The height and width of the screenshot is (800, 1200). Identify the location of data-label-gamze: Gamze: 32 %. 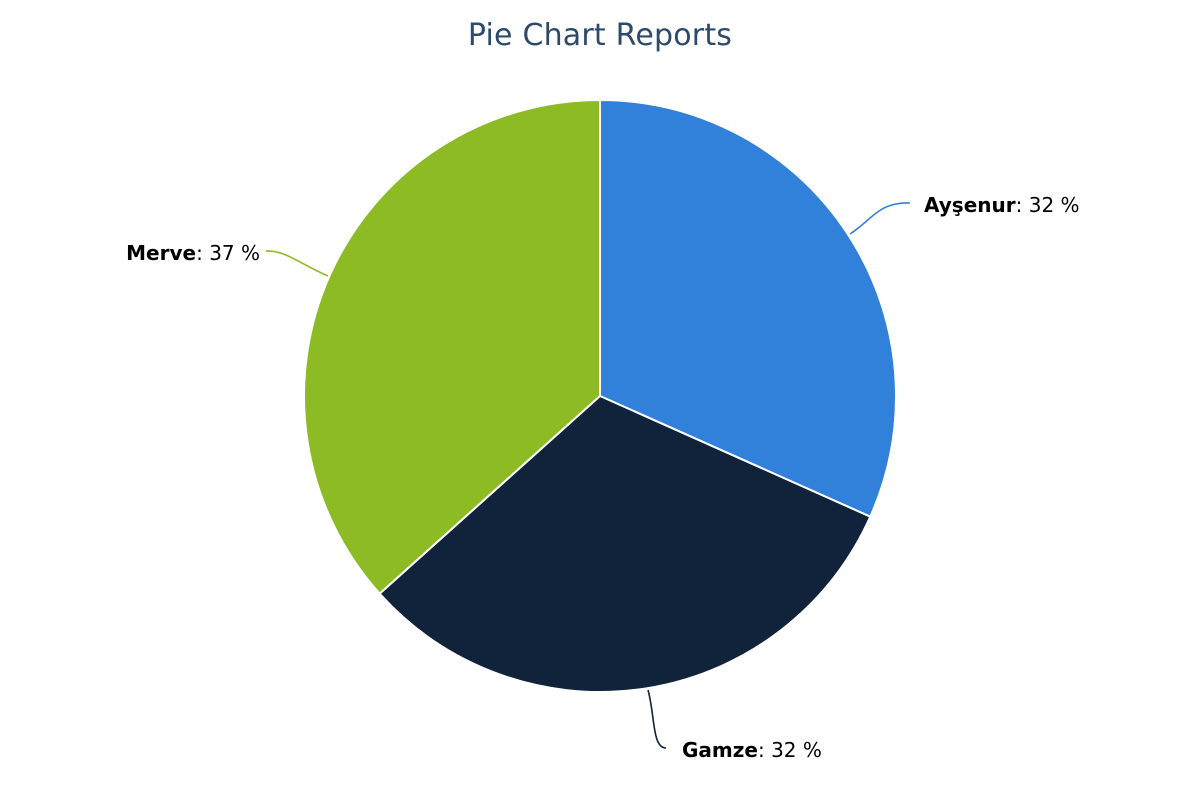
(752, 750).